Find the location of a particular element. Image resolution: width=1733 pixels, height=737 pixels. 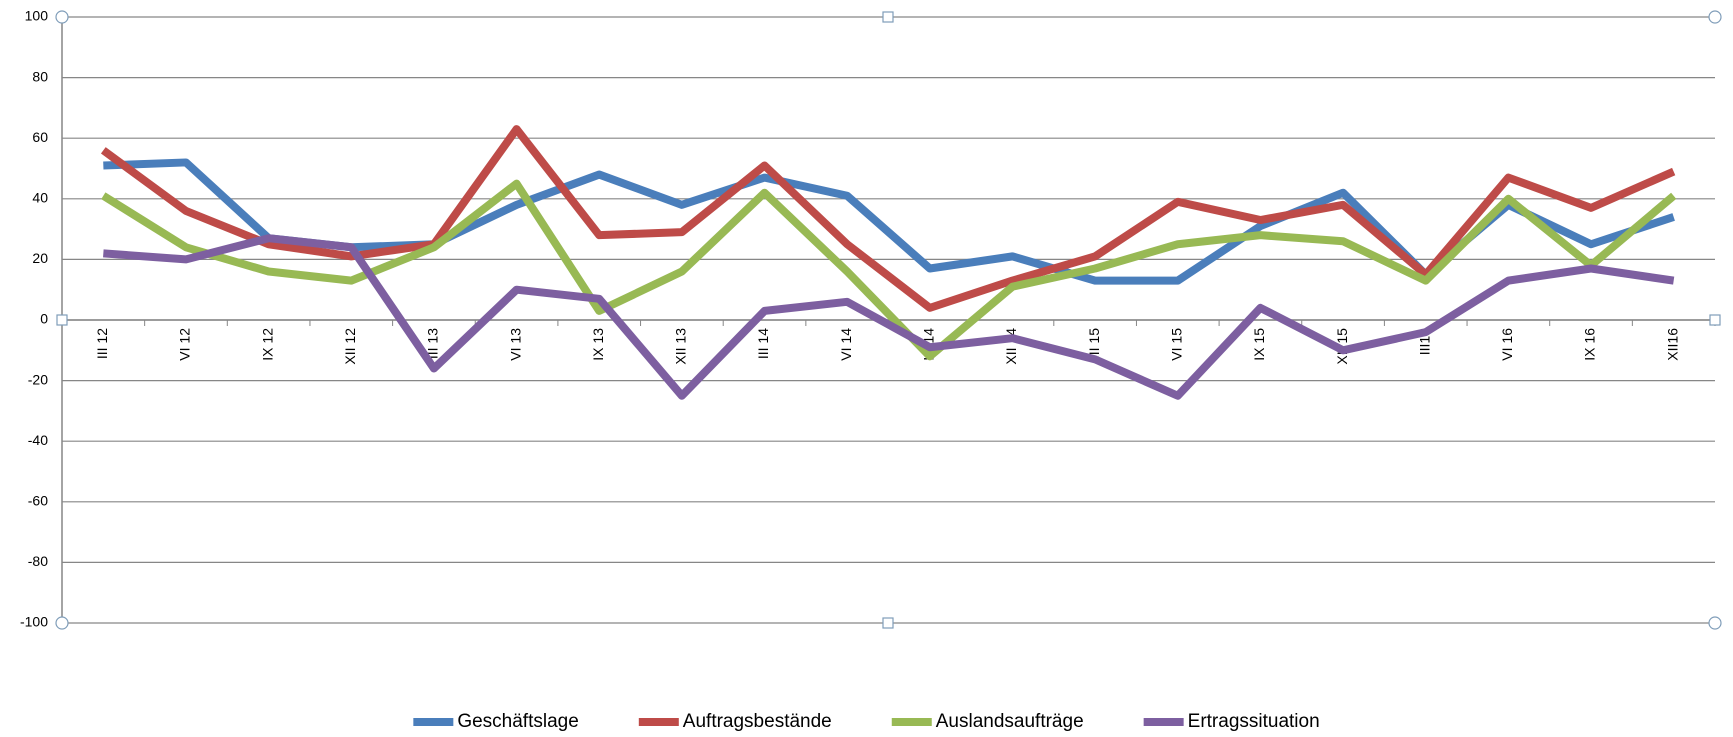

y-tick-label: -100 is located at coordinates (34, 622).